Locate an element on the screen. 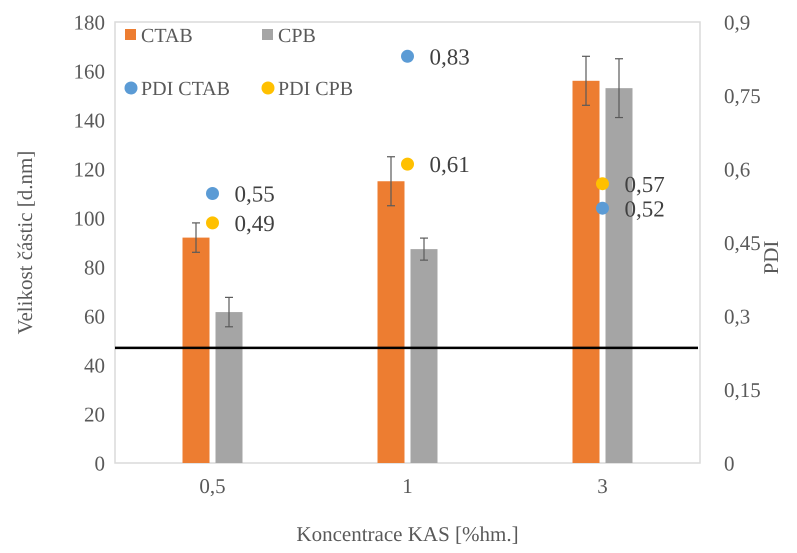 Image resolution: width=797 pixels, height=553 pixels. y2-tick-label: 0 is located at coordinates (729, 463).